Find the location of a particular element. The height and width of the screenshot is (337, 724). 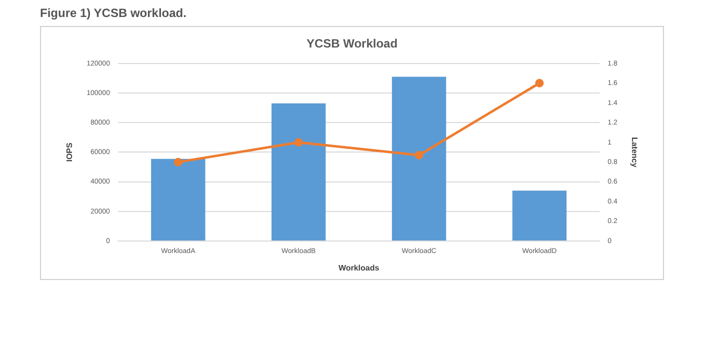

caption: Figure 1) YCSB workload. is located at coordinates (113, 13).